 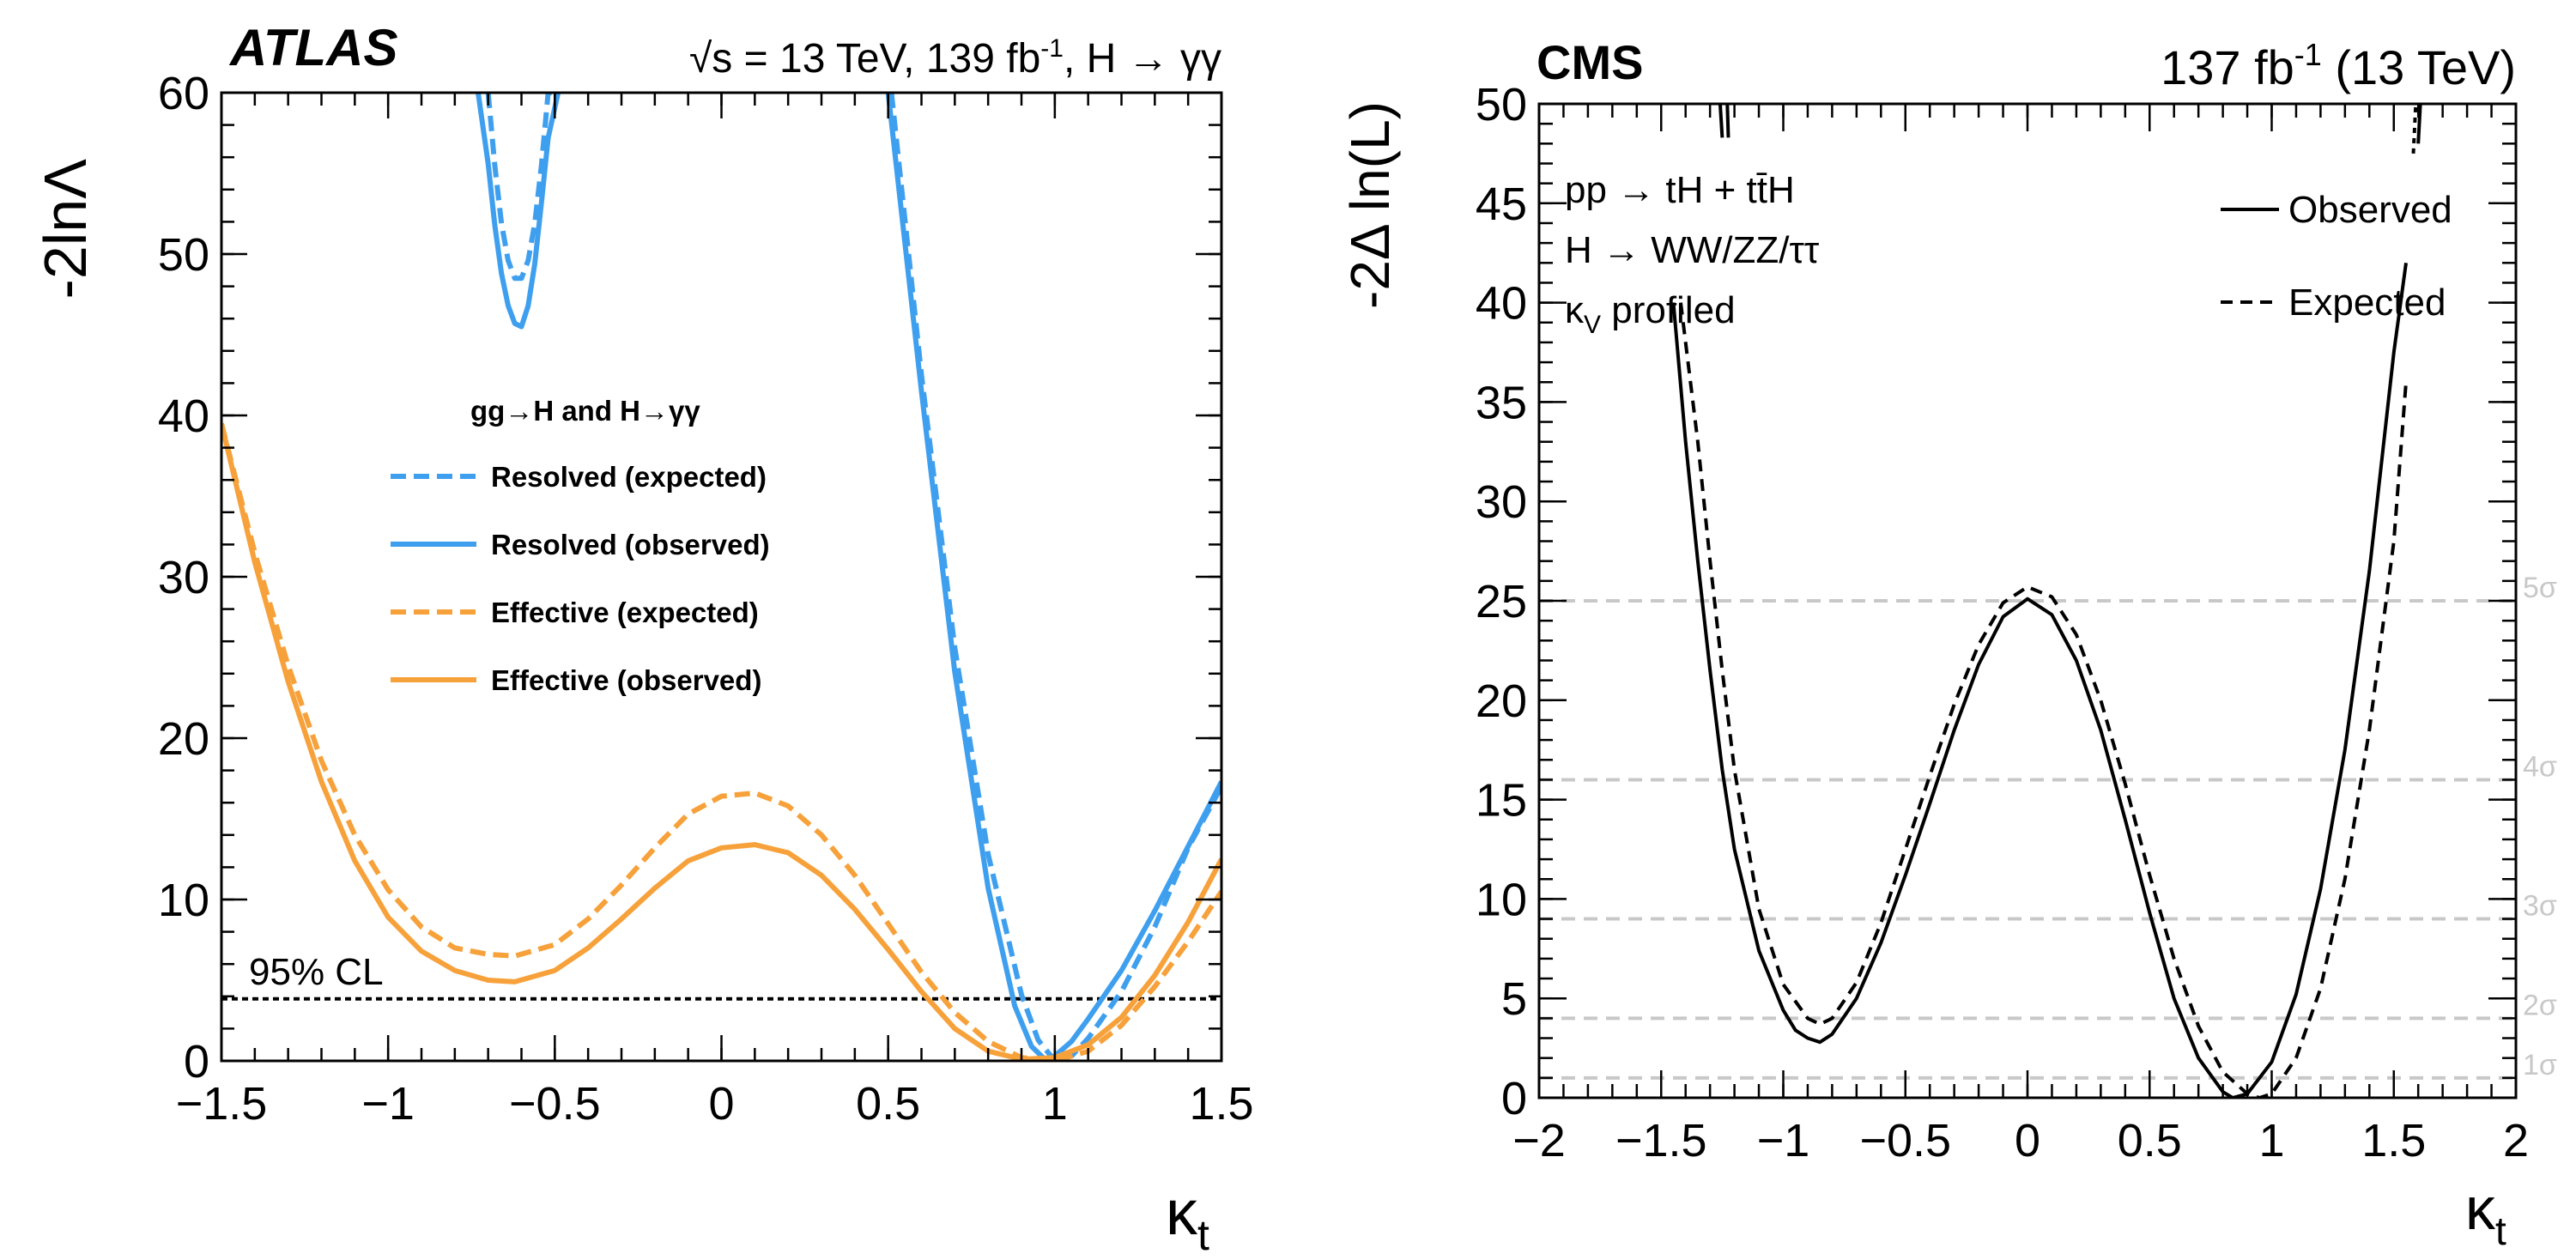 I want to click on cms-y-tick-label: 25, so click(x=1501, y=601).